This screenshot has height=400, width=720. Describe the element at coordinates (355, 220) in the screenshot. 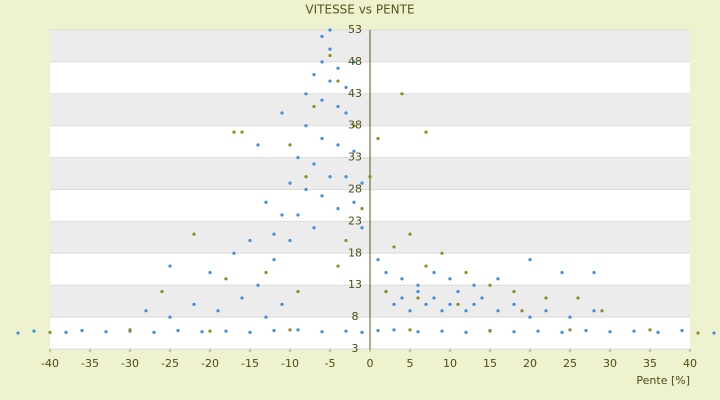

I see `y-tick-label: 23` at that location.